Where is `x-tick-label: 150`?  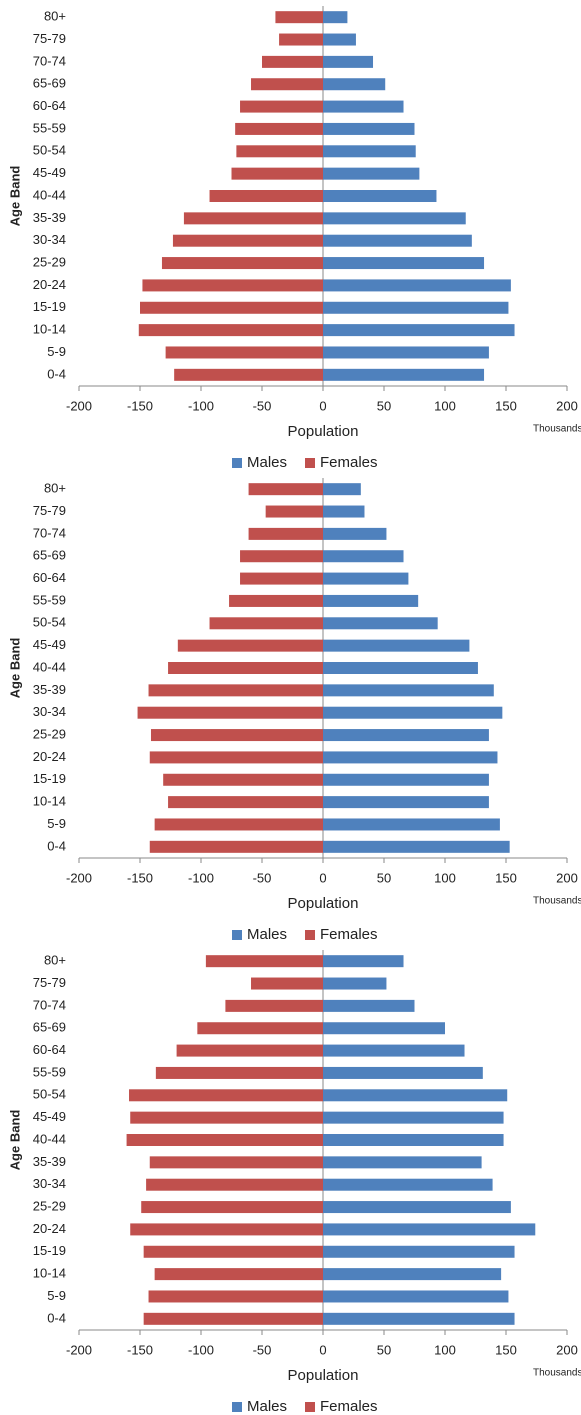 x-tick-label: 150 is located at coordinates (506, 1349).